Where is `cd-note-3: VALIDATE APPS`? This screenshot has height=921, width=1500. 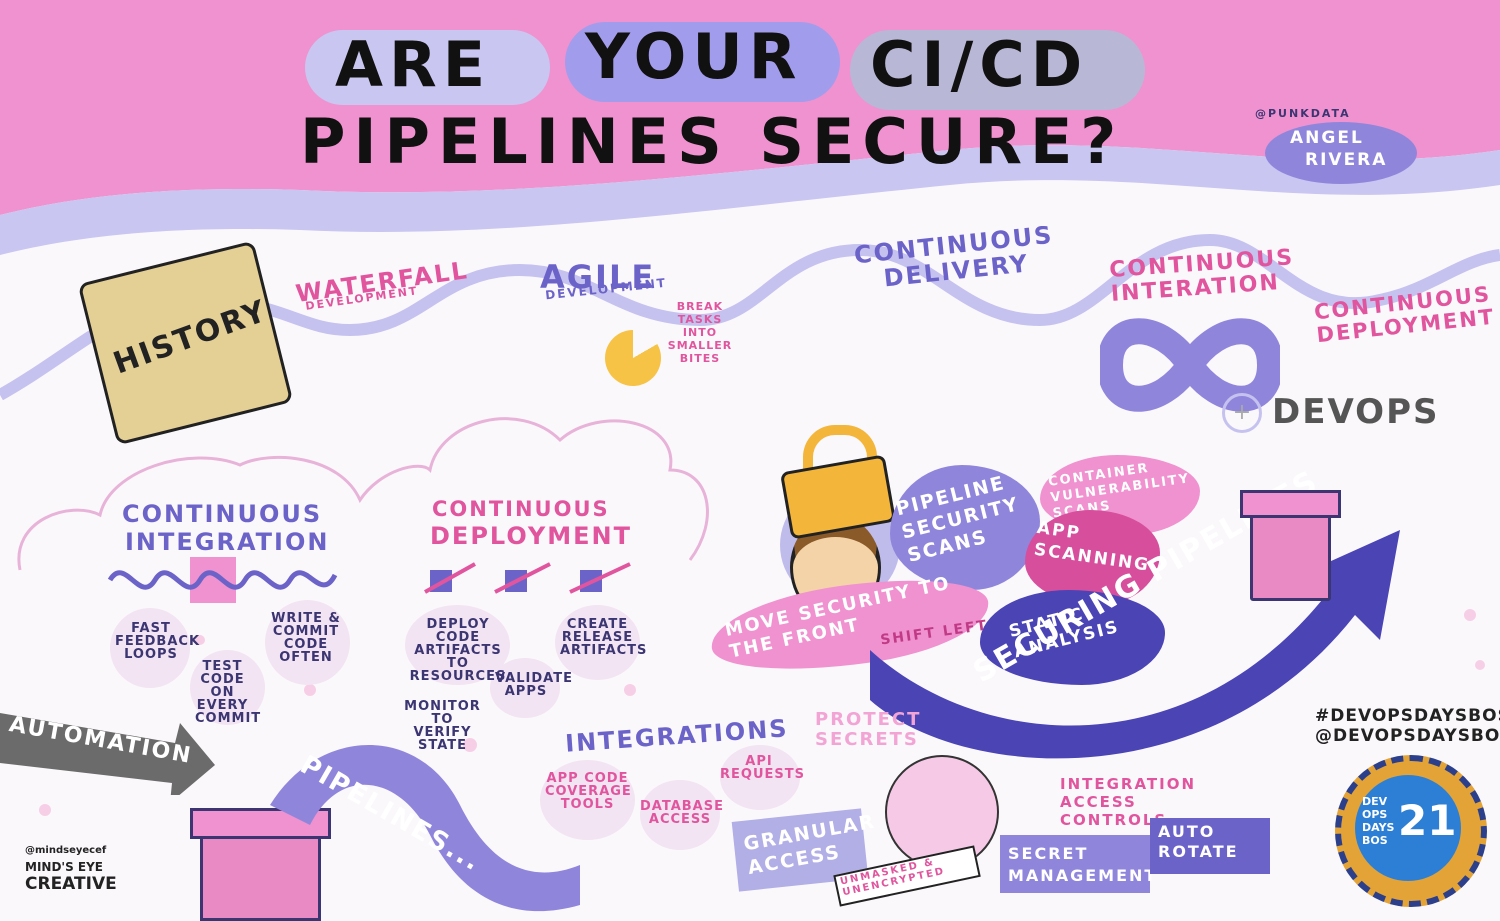
cd-note-3: VALIDATE APPS is located at coordinates (534, 685).